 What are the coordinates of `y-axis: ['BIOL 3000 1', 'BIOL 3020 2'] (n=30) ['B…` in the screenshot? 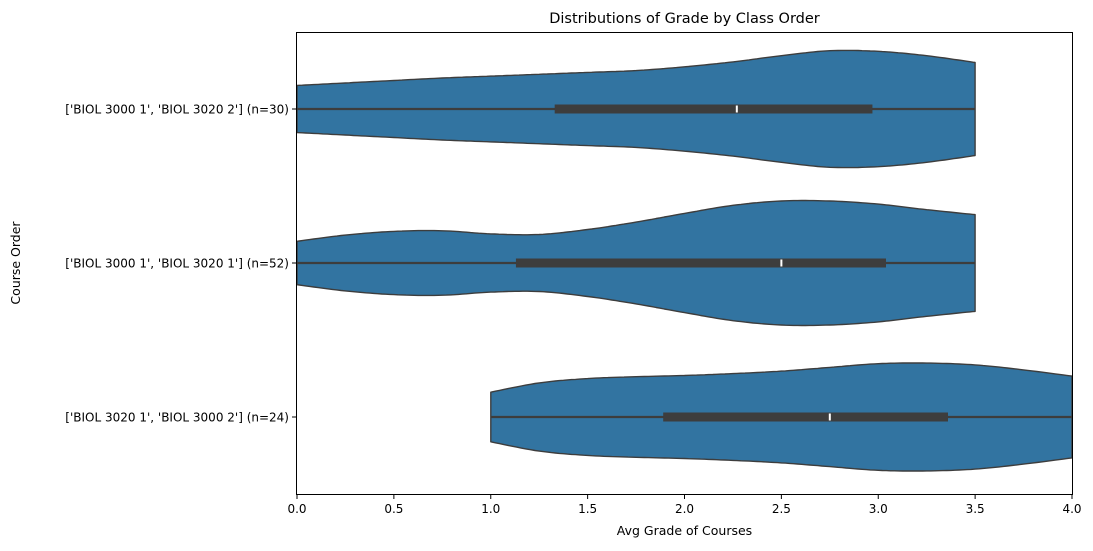 It's located at (181, 264).